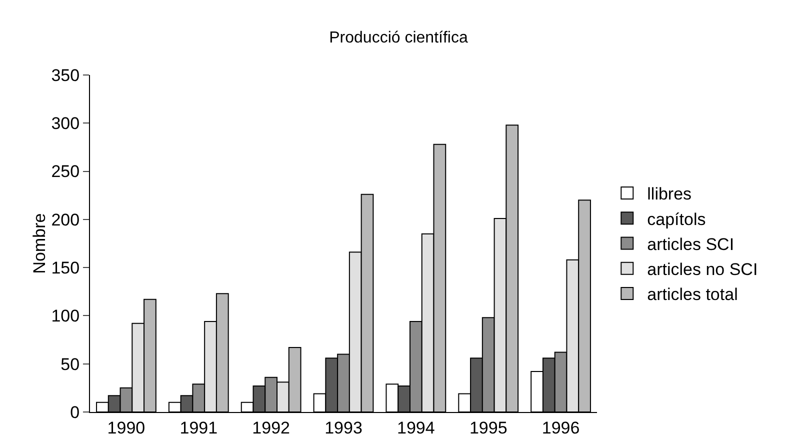  I want to click on y-tick-label: 100, so click(65, 316).